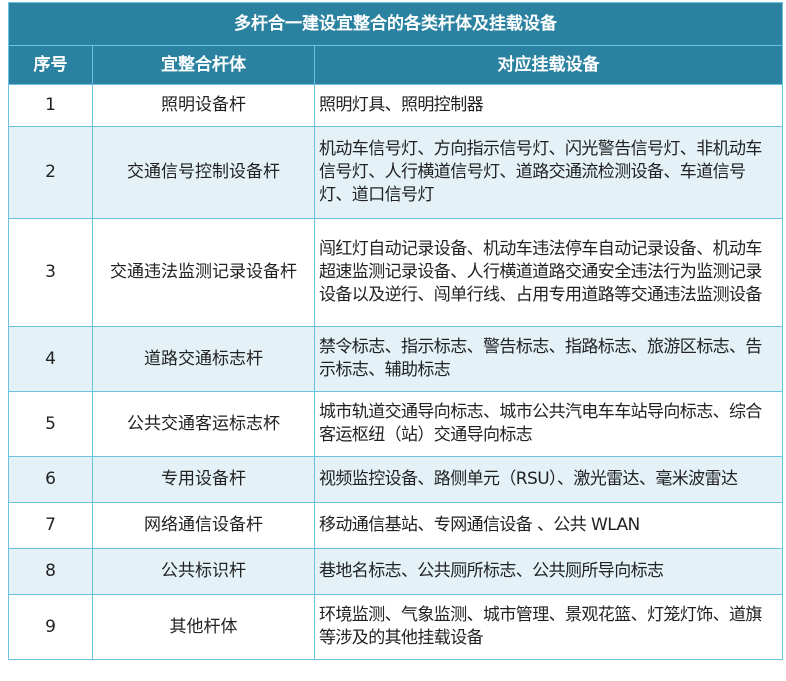 The height and width of the screenshot is (681, 786). Describe the element at coordinates (203, 627) in the screenshot. I see `row-pole: 其他杆体` at that location.